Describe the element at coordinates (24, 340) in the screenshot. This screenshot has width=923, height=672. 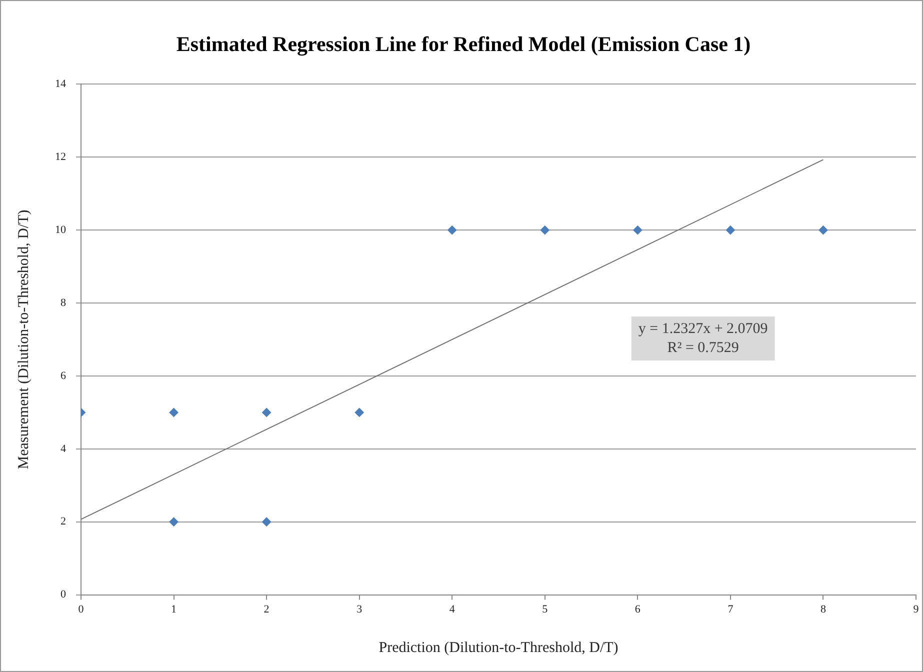
I see `y-axis-title: Measurement (Dilution-to-Threshold, D/T)` at that location.